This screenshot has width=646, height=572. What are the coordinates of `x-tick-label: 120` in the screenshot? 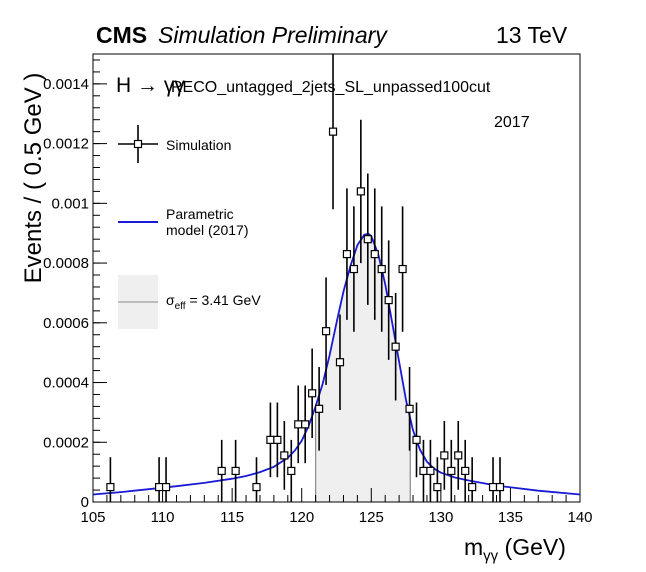 It's located at (301, 517).